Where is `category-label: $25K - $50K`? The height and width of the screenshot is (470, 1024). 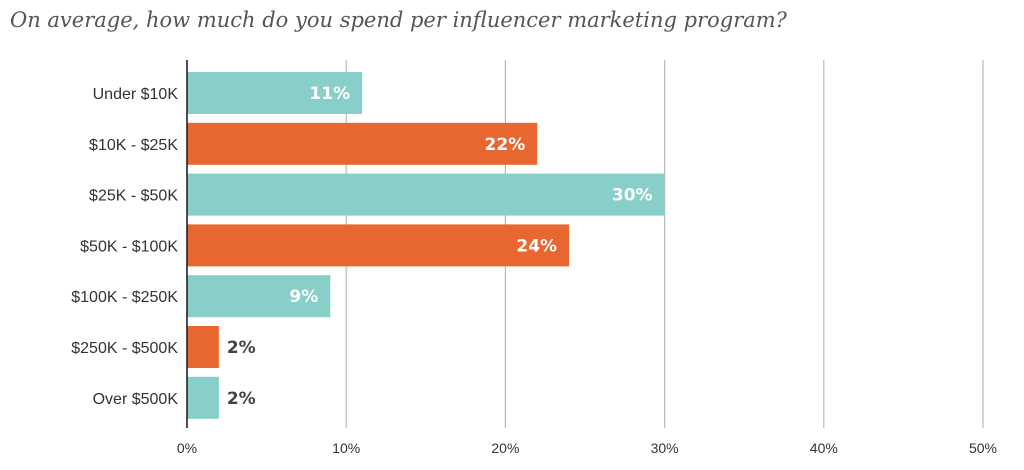
category-label: $25K - $50K is located at coordinates (133, 196).